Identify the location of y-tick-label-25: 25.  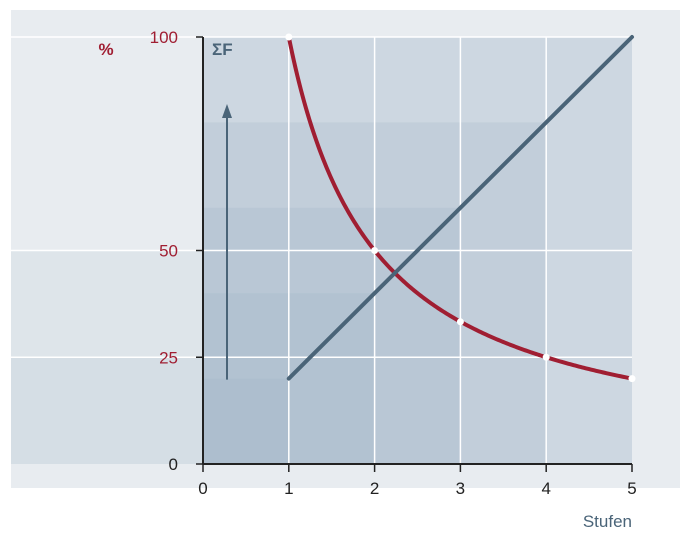
(168, 357).